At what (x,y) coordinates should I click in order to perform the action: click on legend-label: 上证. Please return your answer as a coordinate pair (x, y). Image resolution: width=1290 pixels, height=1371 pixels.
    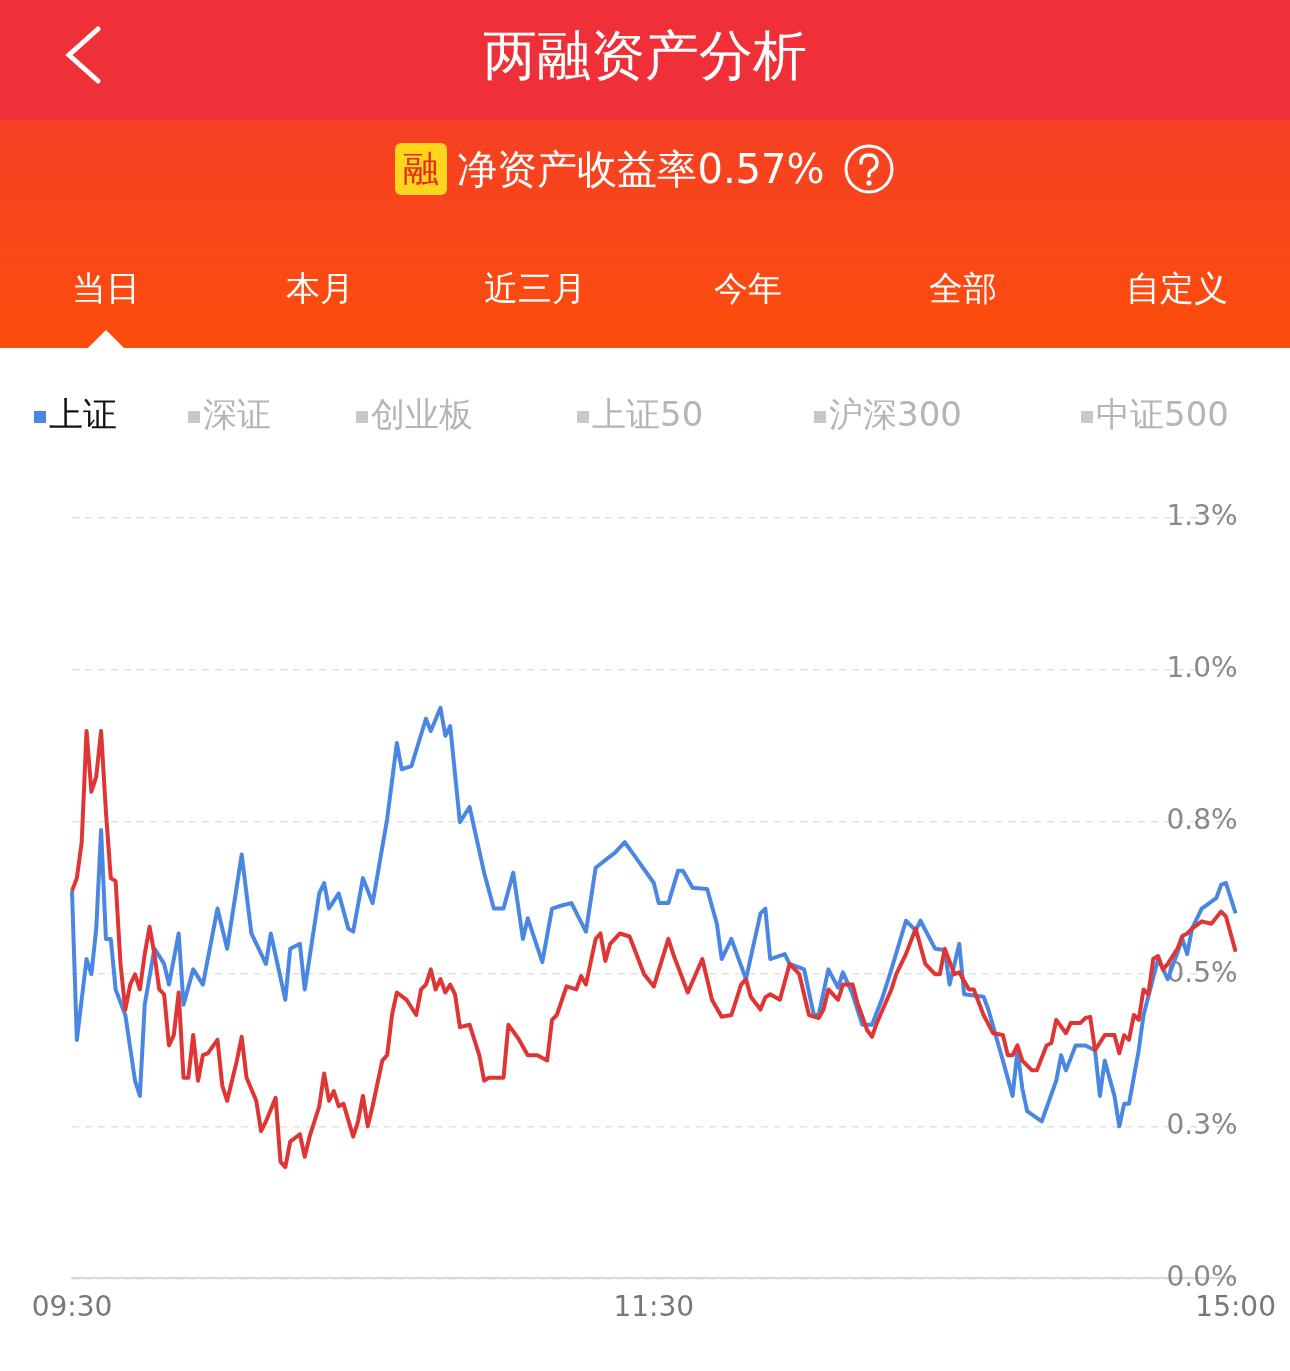
    Looking at the image, I should click on (83, 414).